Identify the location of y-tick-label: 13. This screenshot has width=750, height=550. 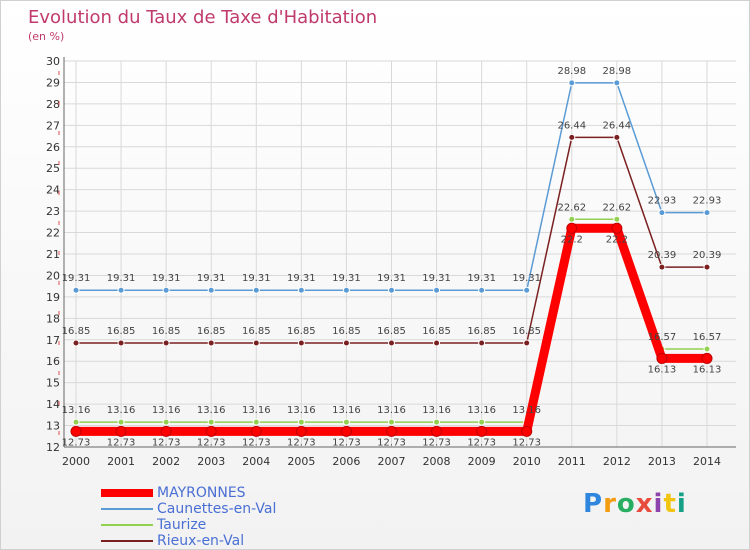
(53, 426).